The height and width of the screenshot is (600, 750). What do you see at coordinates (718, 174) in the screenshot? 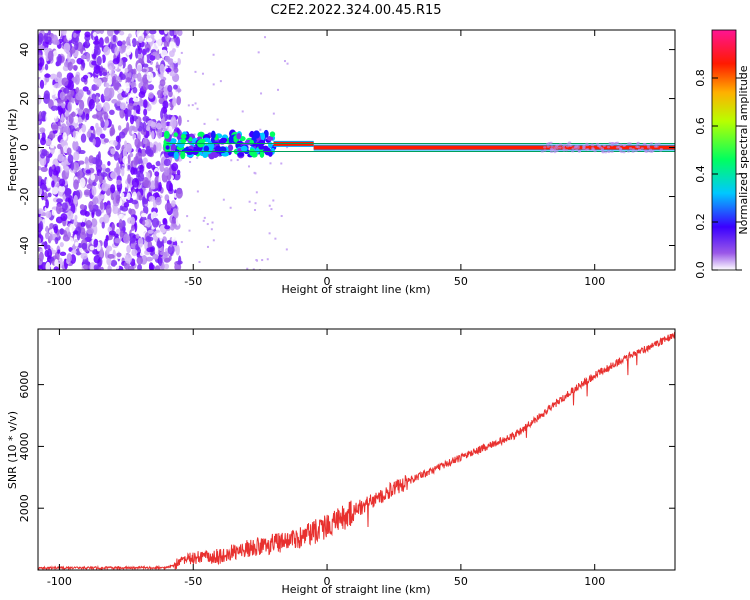
I see `colorbar-ticks: 0.0 0.2 0.4 0.6 0.8` at bounding box center [718, 174].